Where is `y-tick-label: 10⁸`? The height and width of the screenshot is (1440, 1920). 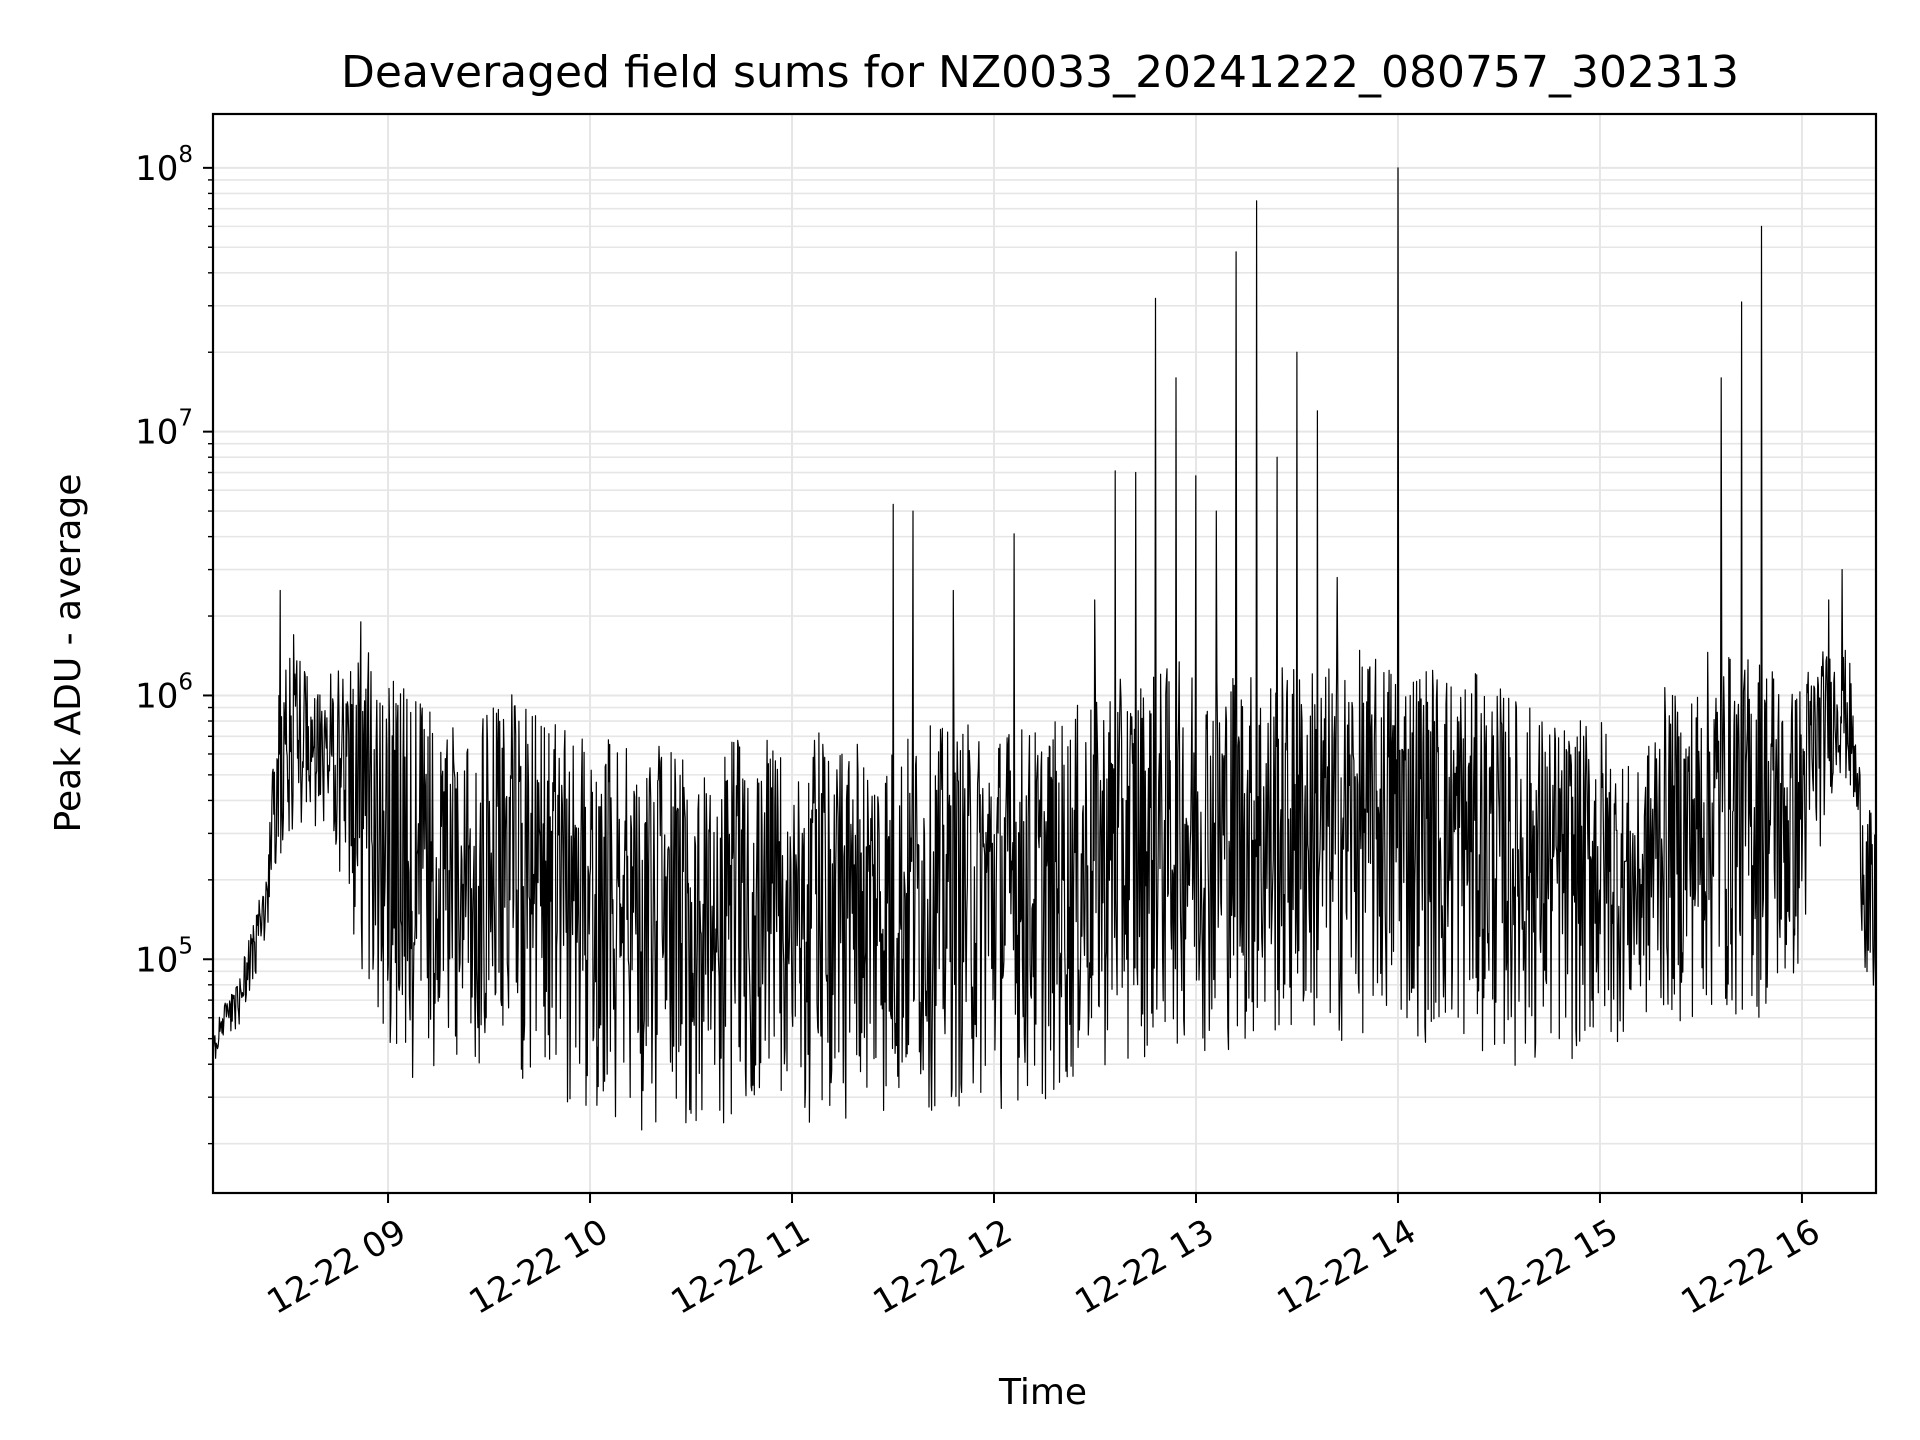
y-tick-label: 10⁸ is located at coordinates (164, 165).